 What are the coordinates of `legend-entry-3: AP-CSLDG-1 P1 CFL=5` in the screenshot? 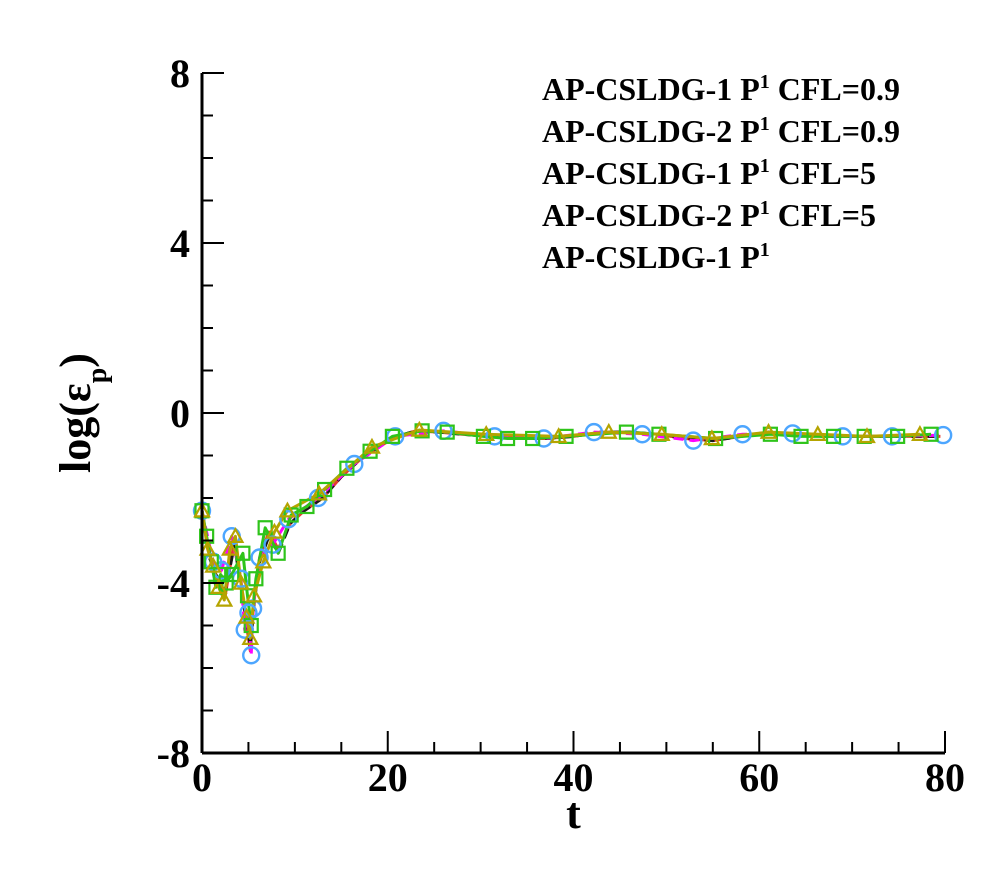 It's located at (709, 173).